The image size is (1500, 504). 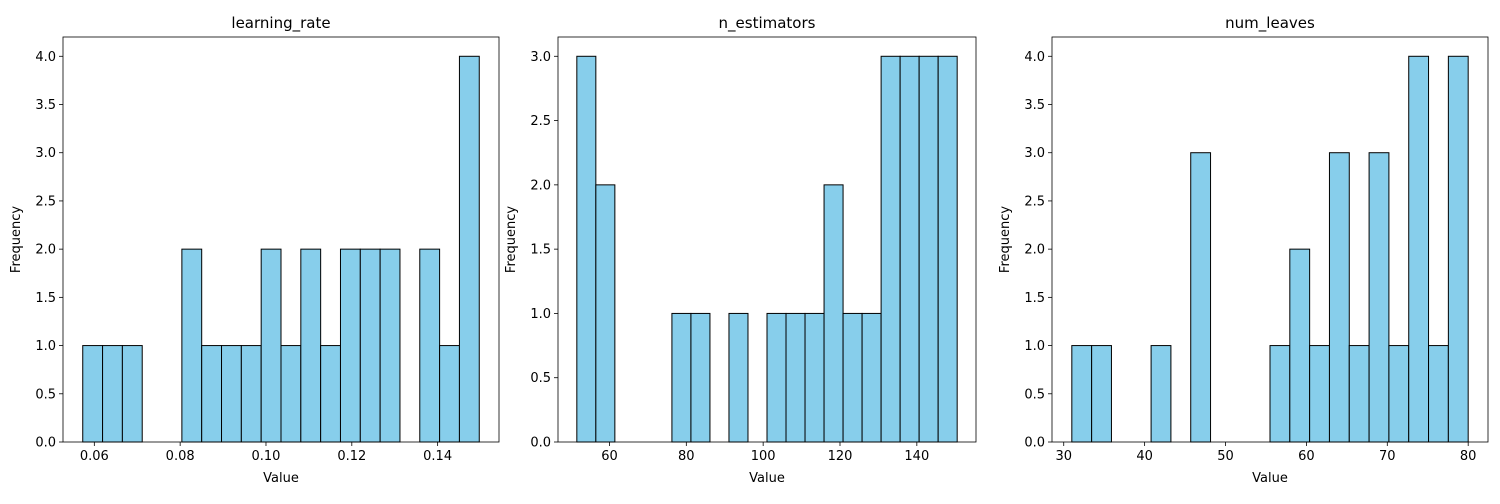 What do you see at coordinates (1270, 23) in the screenshot?
I see `chart-title: num_leaves` at bounding box center [1270, 23].